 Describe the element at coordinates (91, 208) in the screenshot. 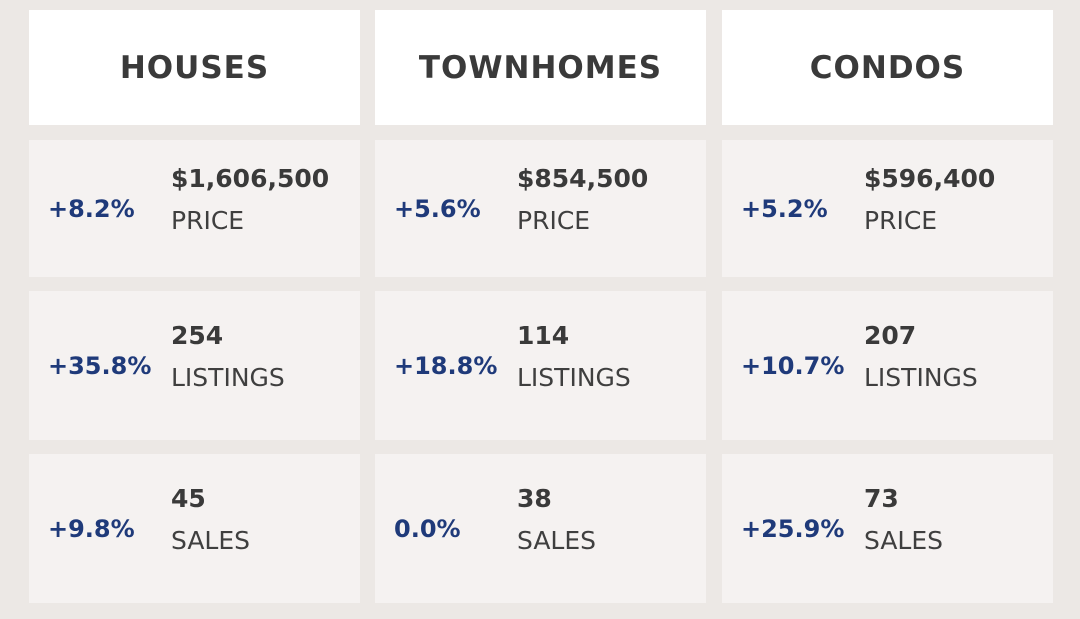

I see `change-percent: +8.2%` at that location.